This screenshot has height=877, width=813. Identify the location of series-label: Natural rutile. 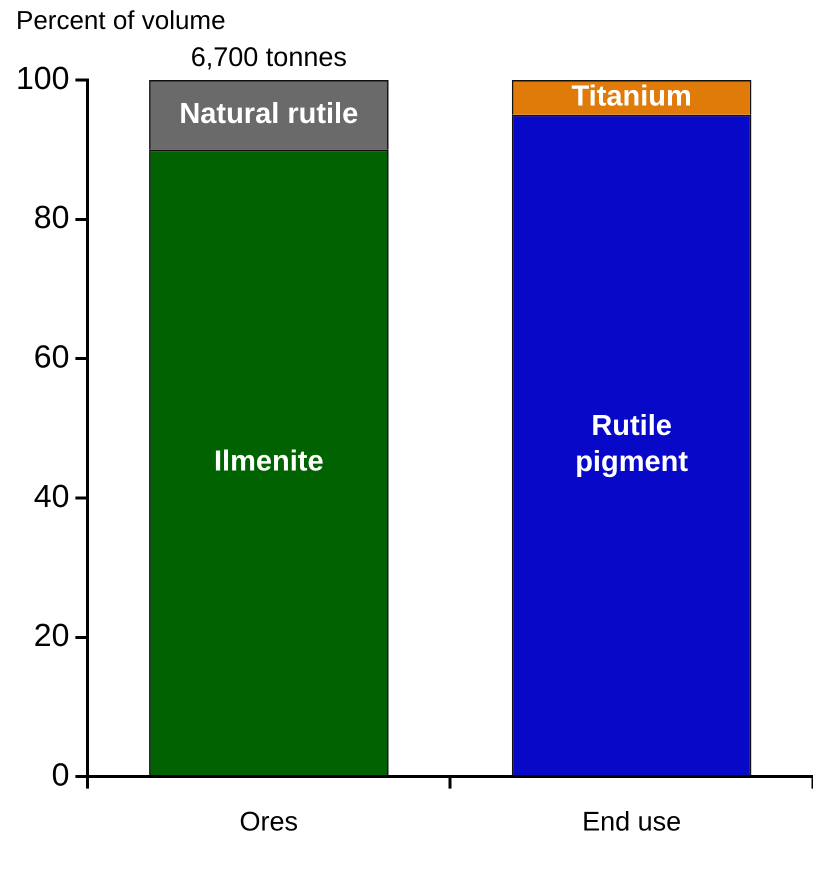
(268, 114).